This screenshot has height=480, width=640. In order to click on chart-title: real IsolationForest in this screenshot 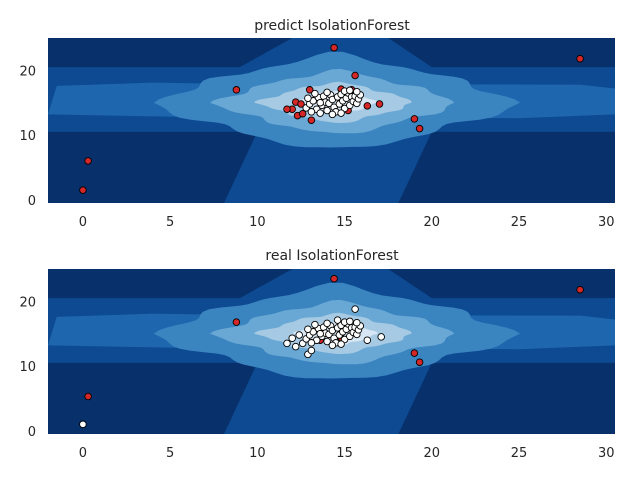, I will do `click(332, 256)`.